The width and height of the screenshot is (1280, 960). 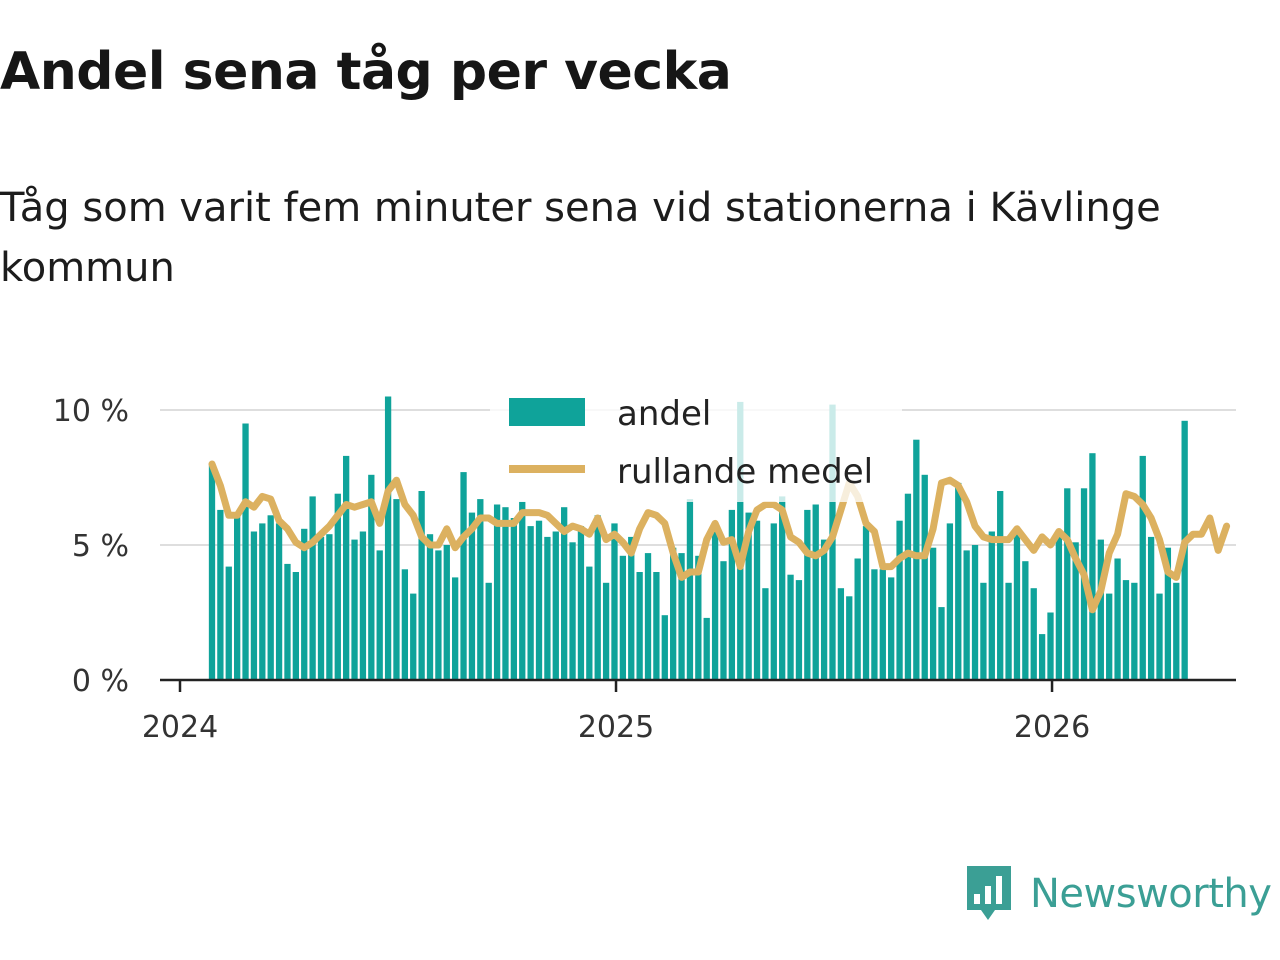 I want to click on y-tick-label: 10 %, so click(x=91, y=411).